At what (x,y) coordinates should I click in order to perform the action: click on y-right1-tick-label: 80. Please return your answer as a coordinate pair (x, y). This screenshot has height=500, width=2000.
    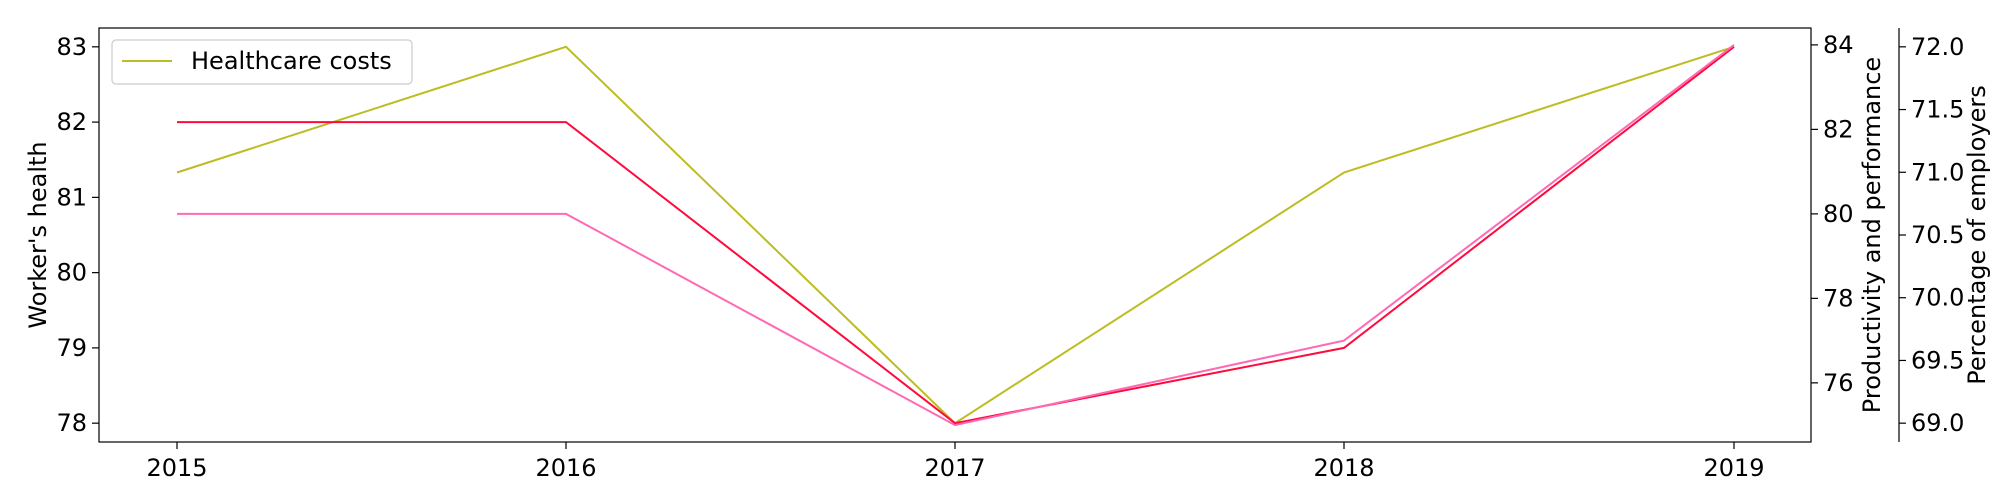
    Looking at the image, I should click on (1838, 214).